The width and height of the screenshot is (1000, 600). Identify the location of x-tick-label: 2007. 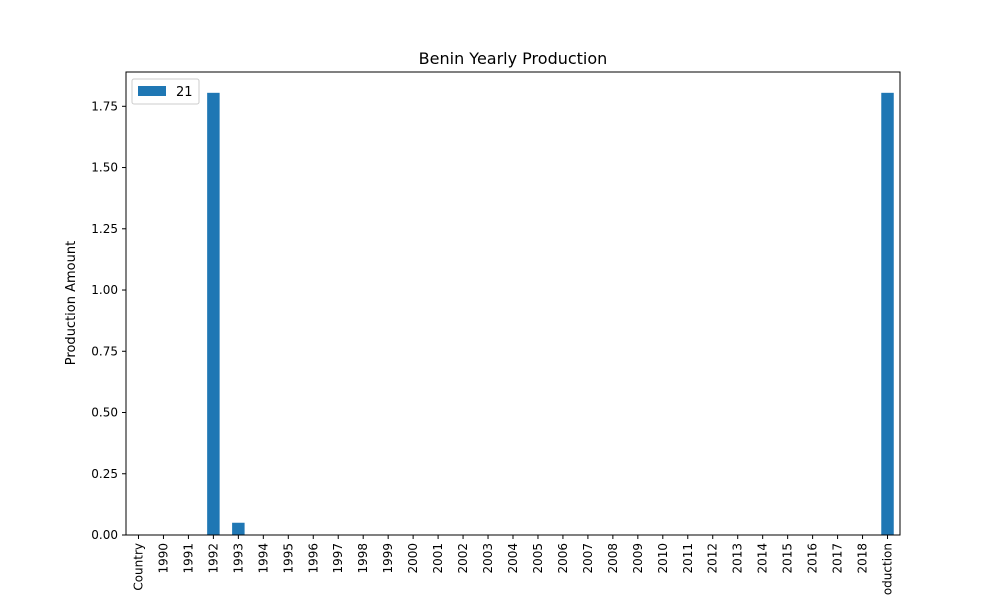
(588, 558).